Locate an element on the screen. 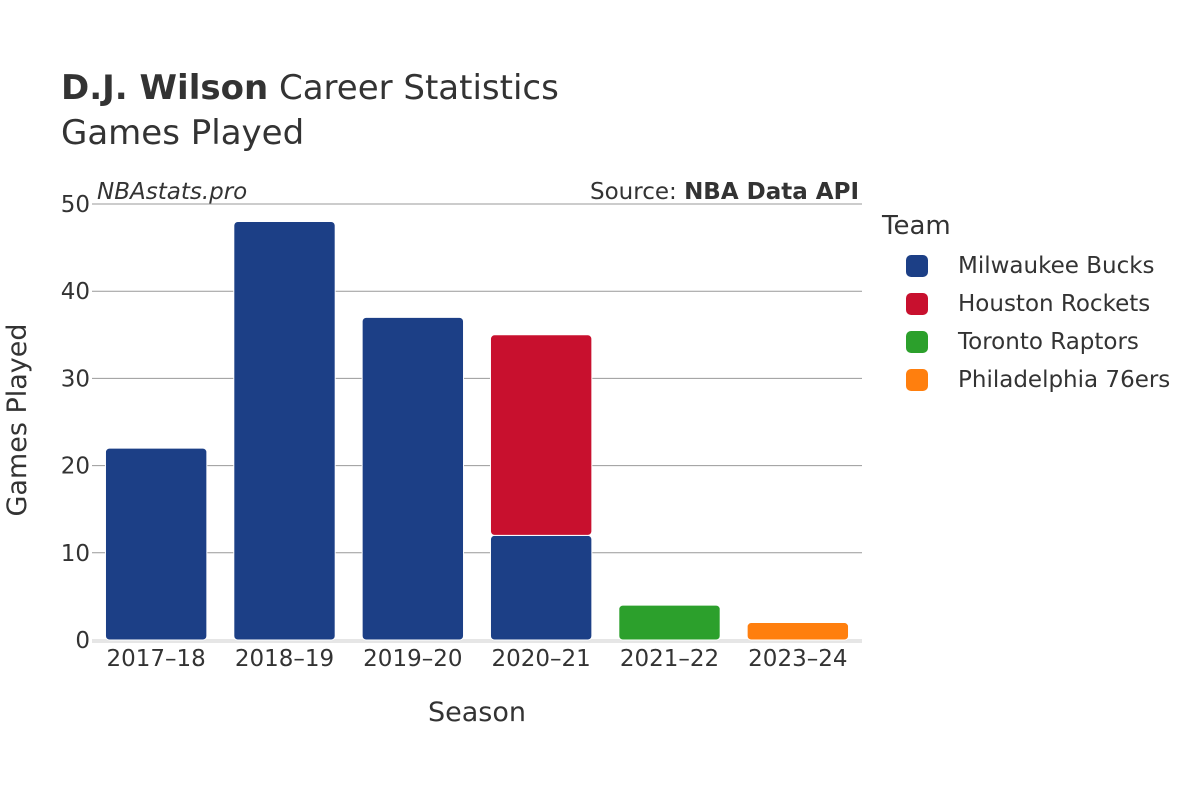  chart-subtitle: Games Played is located at coordinates (183, 133).